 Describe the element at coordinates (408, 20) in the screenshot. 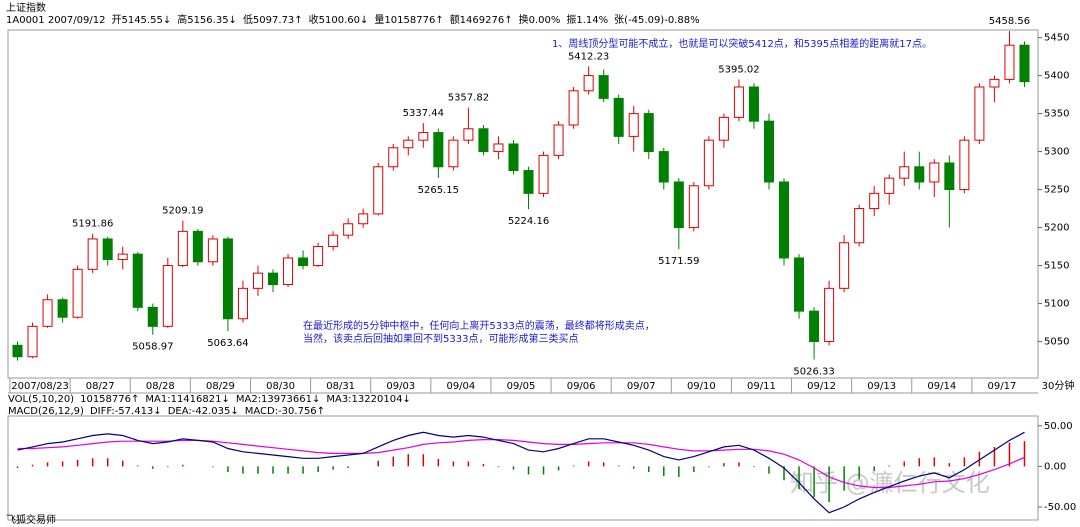

I see `info-item: 量10158776↑` at that location.